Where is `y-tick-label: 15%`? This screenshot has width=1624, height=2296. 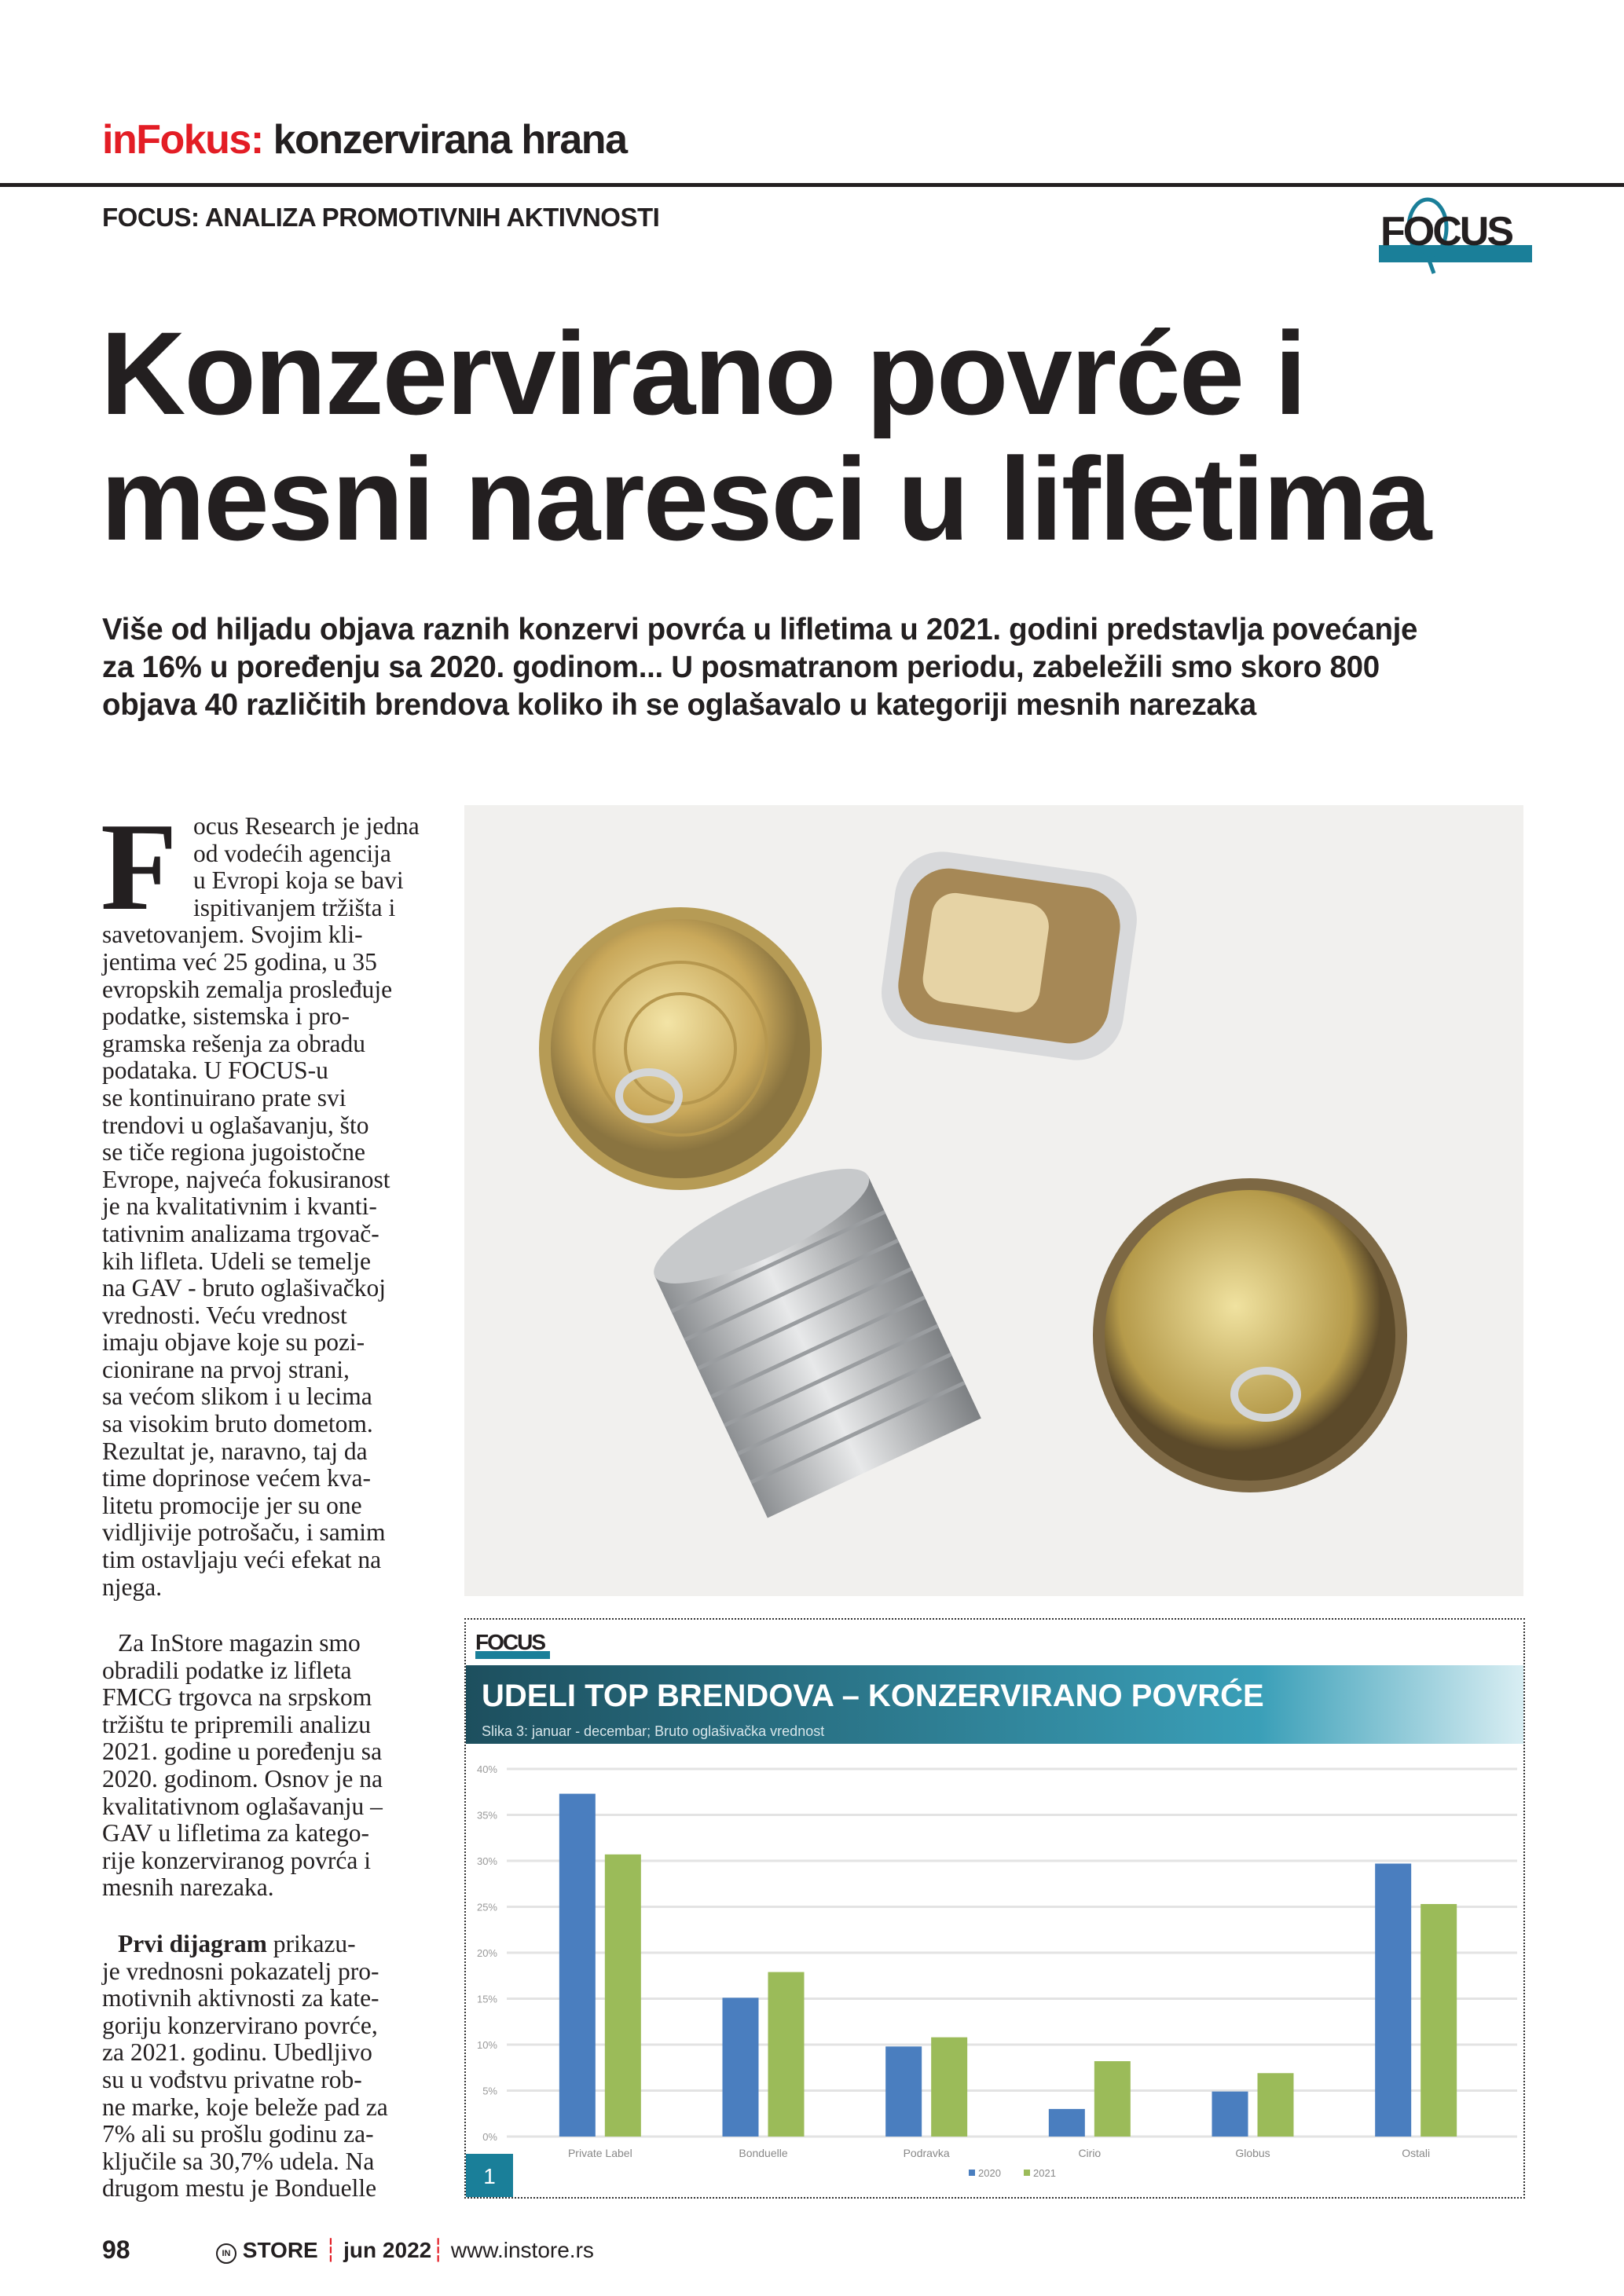 y-tick-label: 15% is located at coordinates (487, 2000).